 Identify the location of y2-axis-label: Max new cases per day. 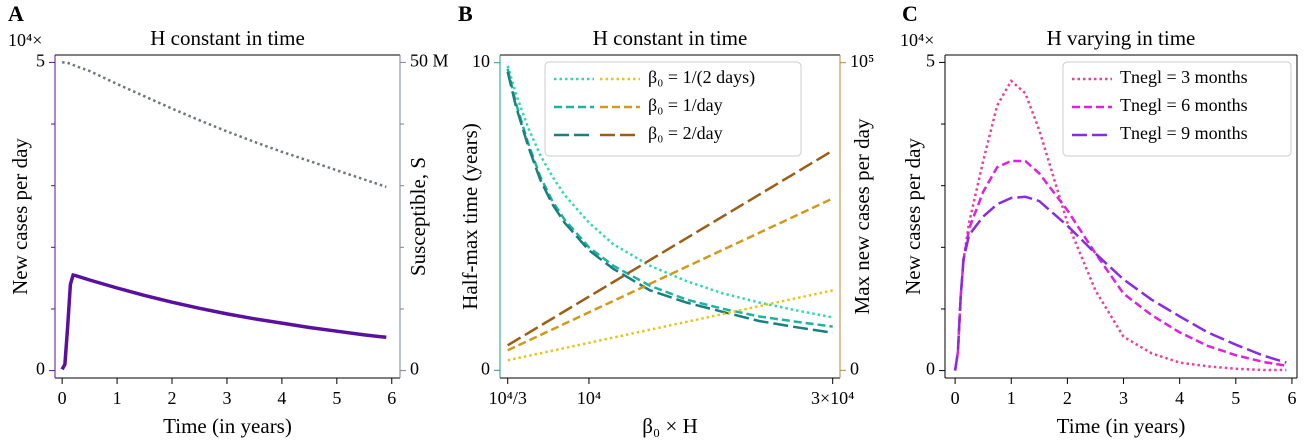
(862, 216).